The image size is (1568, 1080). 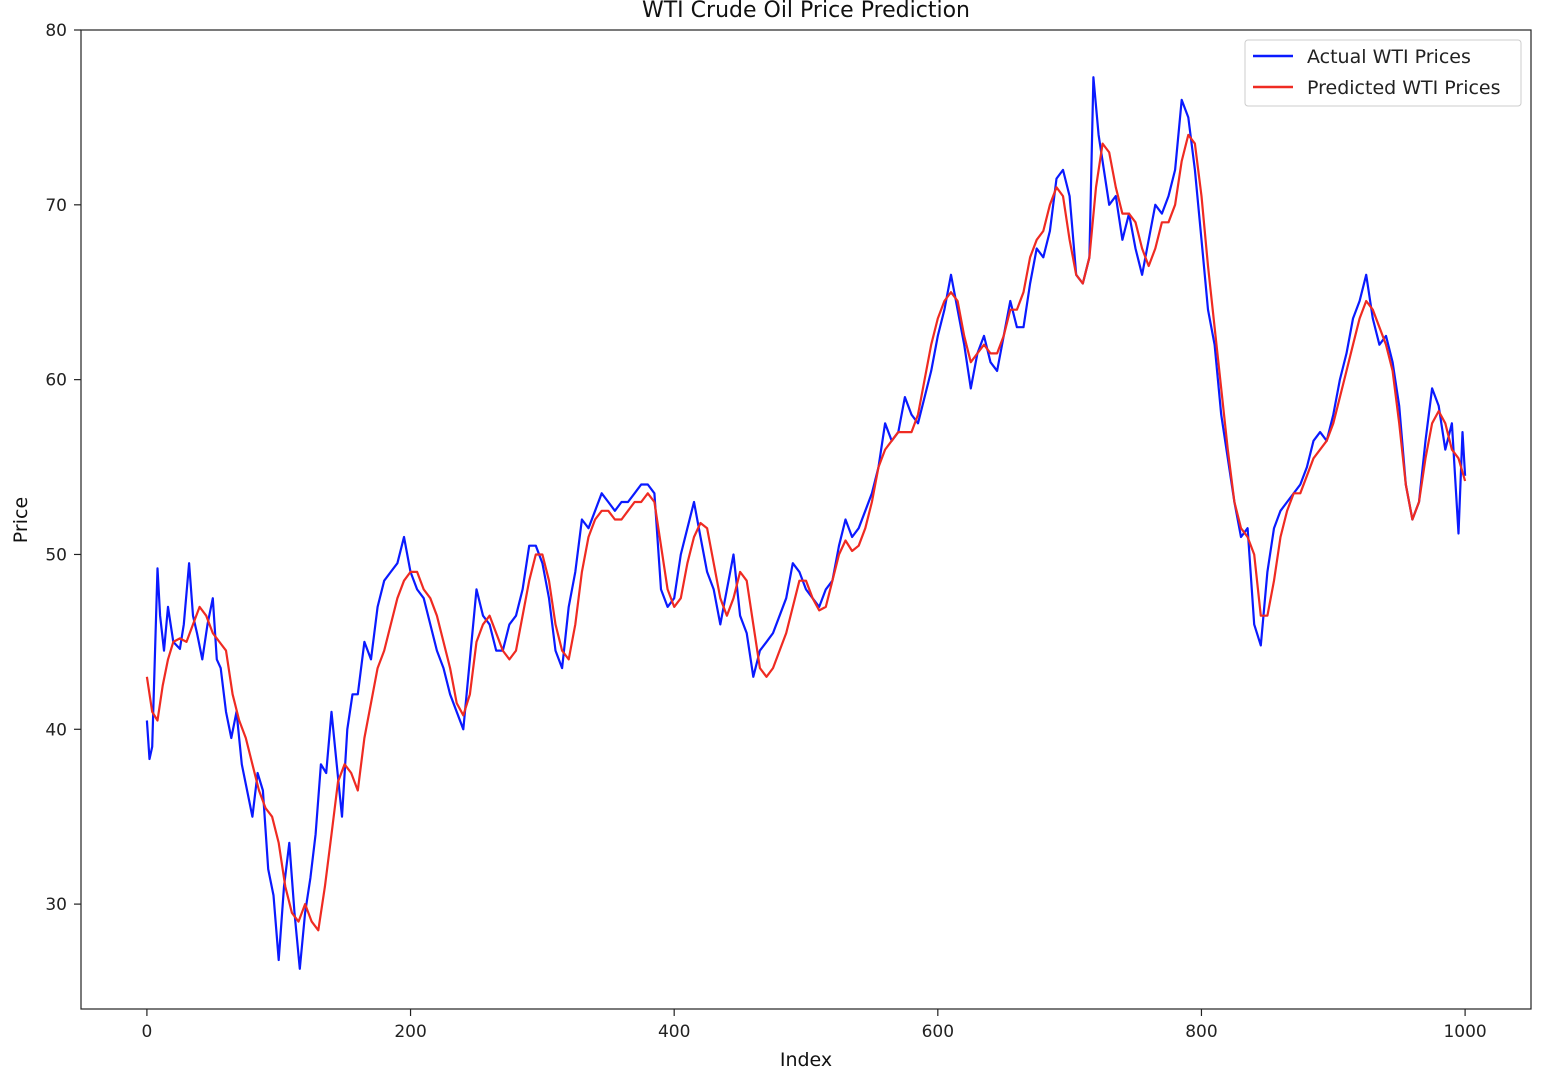 I want to click on legend-label-actual: Actual WTI Prices, so click(x=1389, y=57).